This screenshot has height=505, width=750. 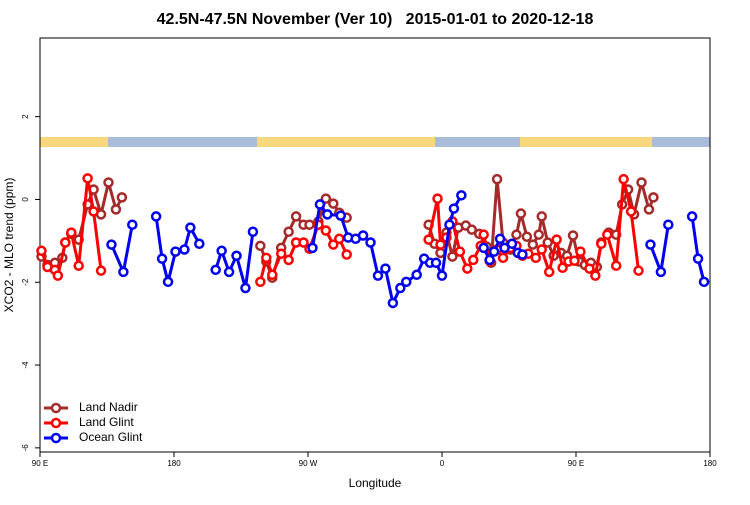 What do you see at coordinates (375, 142) in the screenshot?
I see `land-ocean-band` at bounding box center [375, 142].